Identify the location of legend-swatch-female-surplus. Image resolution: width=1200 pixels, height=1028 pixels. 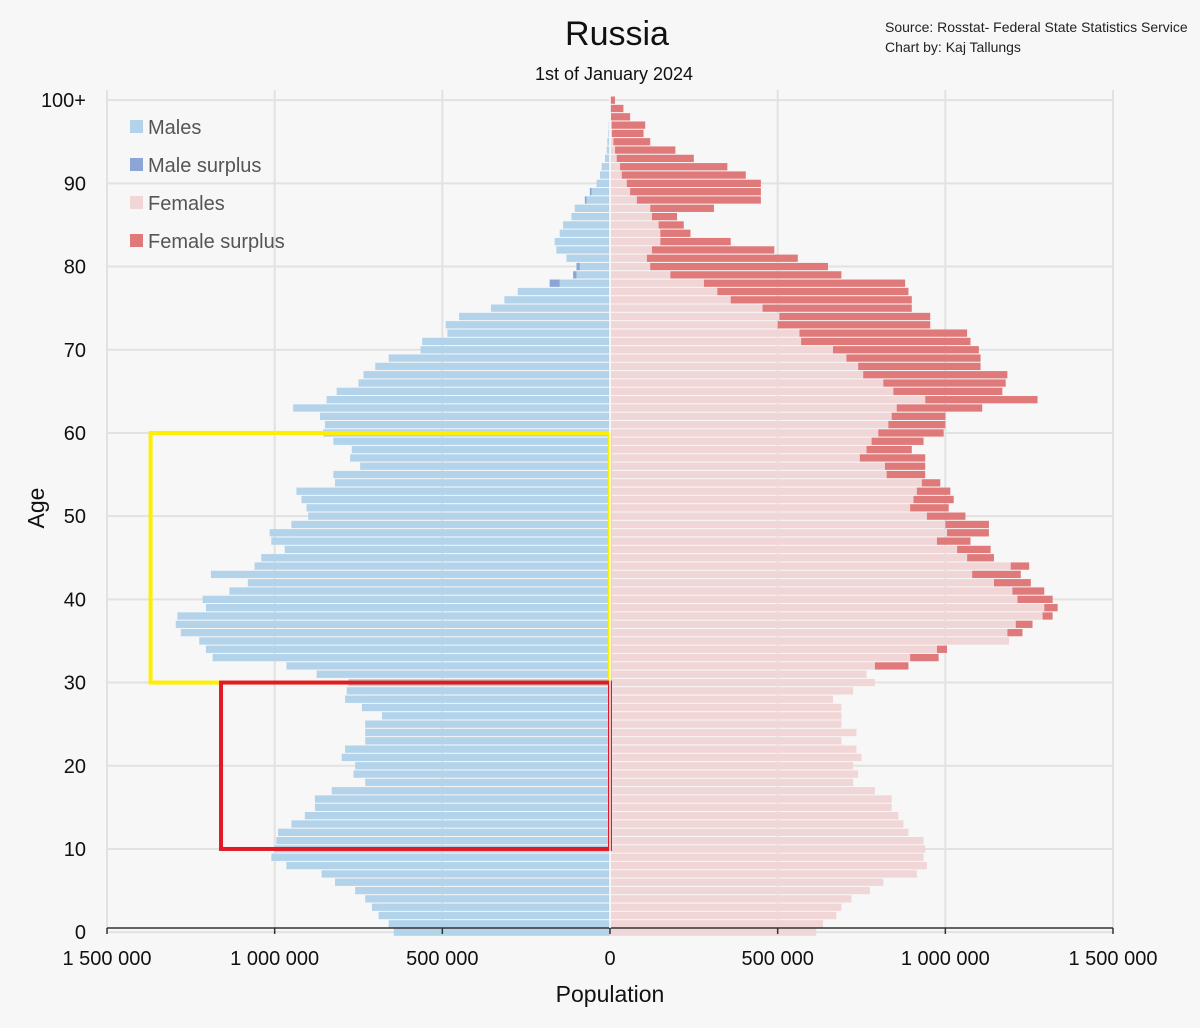
(136, 240).